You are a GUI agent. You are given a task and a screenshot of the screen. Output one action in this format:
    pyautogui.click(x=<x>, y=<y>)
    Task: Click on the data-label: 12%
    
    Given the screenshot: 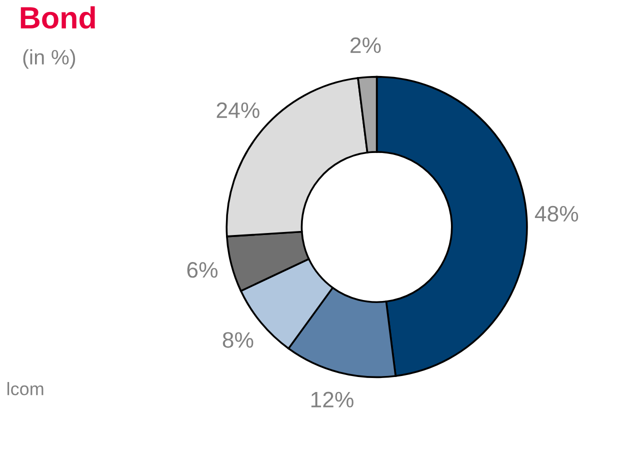 What is the action you would take?
    pyautogui.click(x=332, y=400)
    